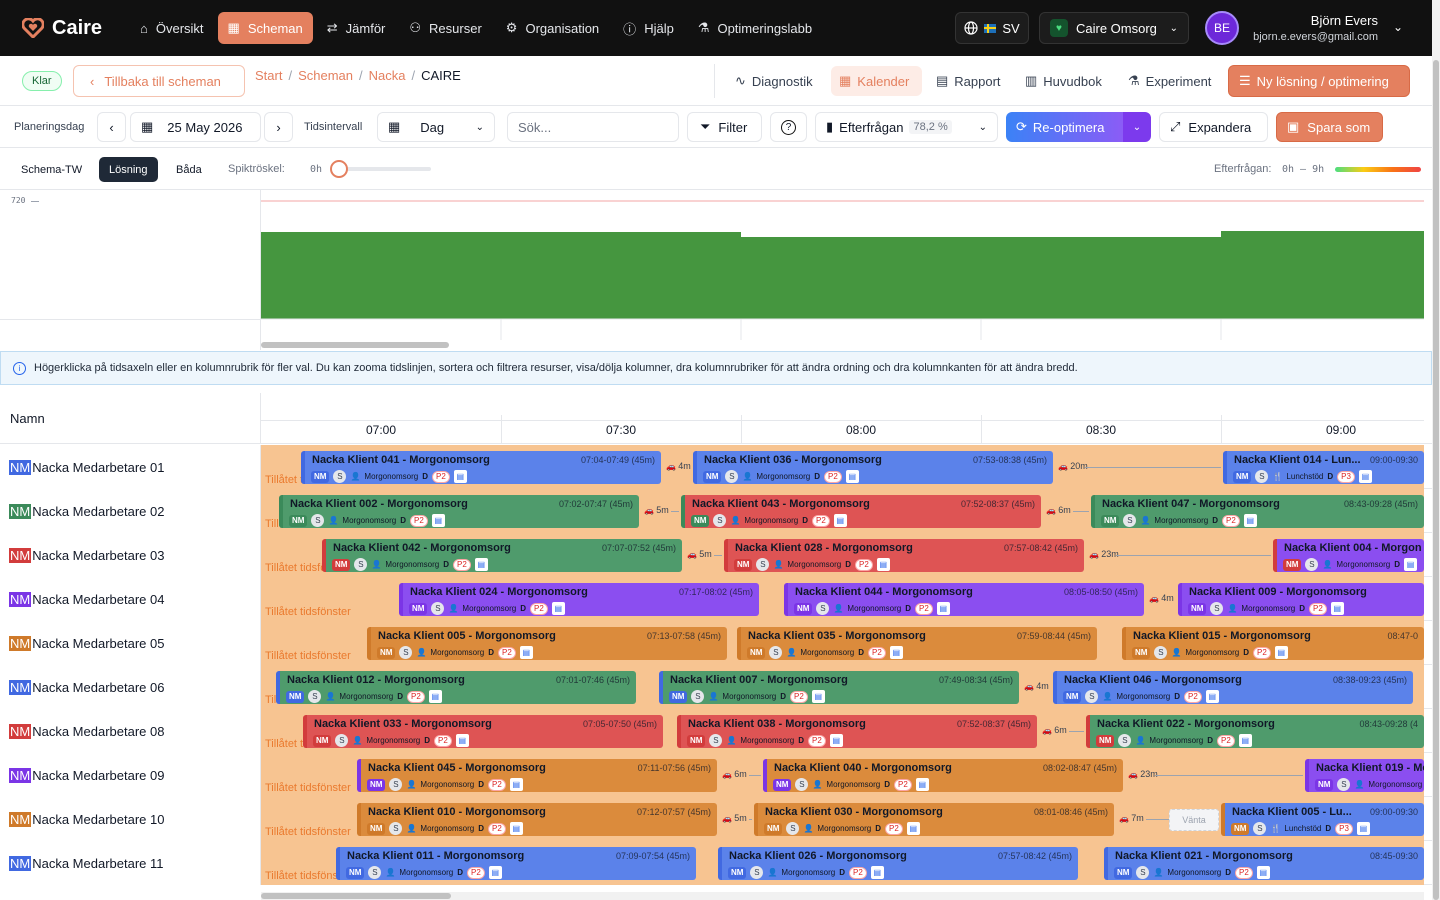 This screenshot has height=900, width=1440. Describe the element at coordinates (842, 896) in the screenshot. I see `gantt-scrollbar` at that location.